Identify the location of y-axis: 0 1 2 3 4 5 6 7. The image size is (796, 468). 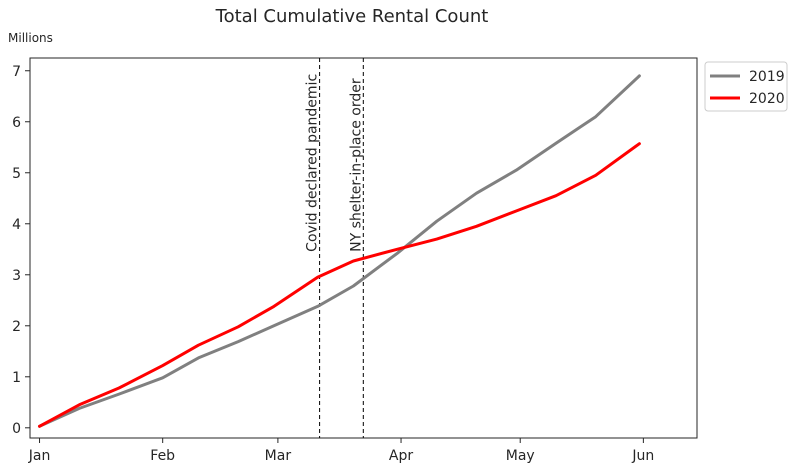
(21, 250).